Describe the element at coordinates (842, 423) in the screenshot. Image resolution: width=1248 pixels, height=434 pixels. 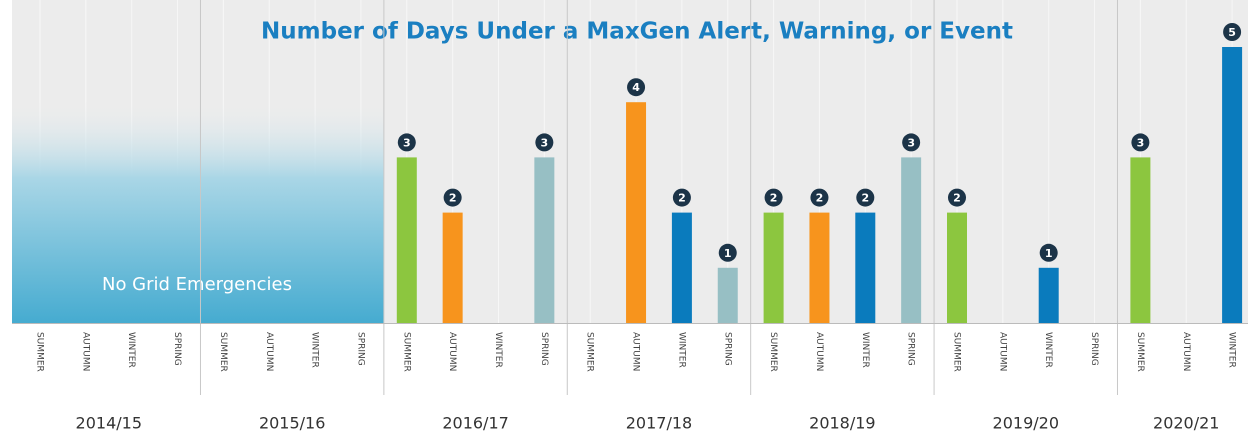
I see `group-label: 2018/19` at that location.